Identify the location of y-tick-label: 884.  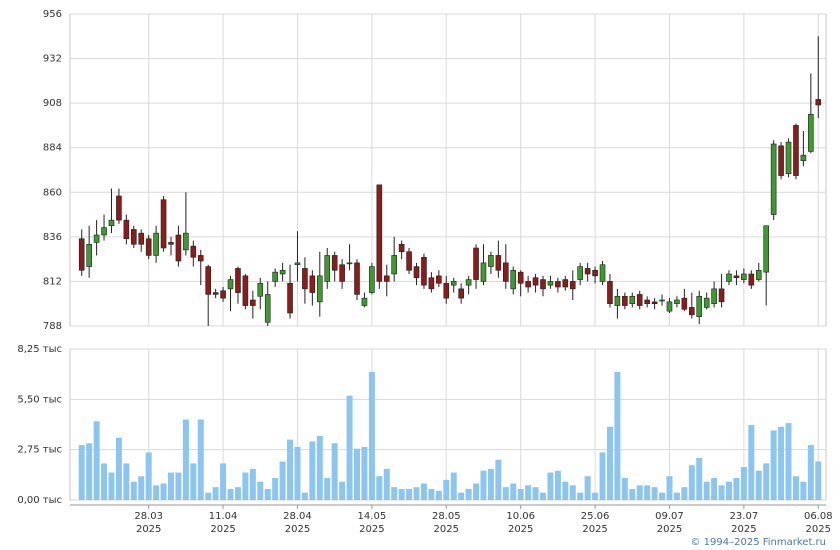
(52, 148).